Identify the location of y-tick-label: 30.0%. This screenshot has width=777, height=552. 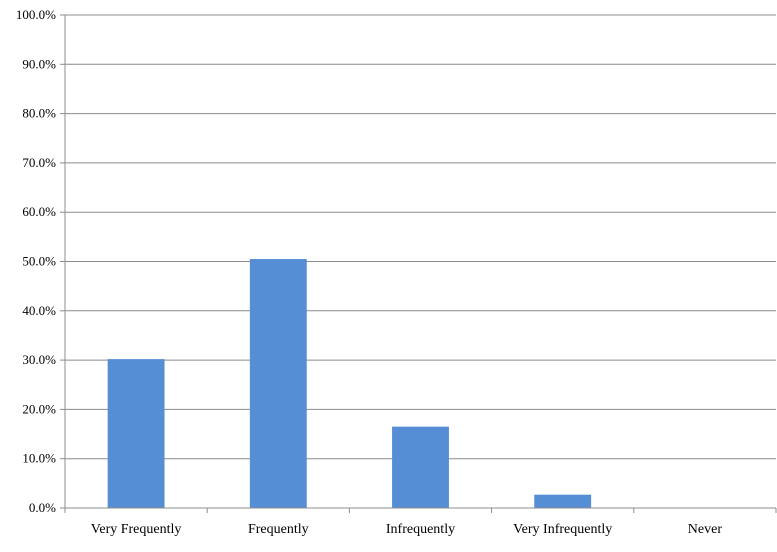
(39, 359).